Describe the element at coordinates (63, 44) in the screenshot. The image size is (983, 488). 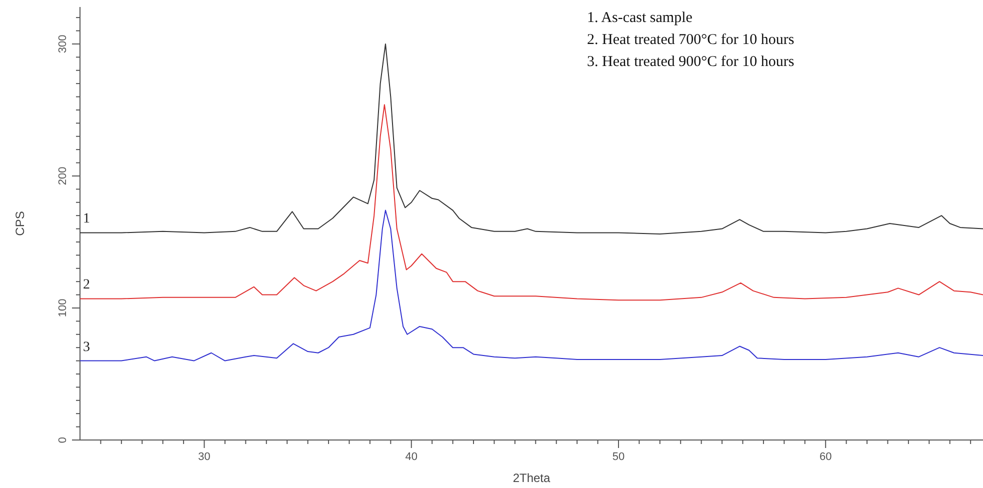
I see `y-tick-label: 300` at that location.